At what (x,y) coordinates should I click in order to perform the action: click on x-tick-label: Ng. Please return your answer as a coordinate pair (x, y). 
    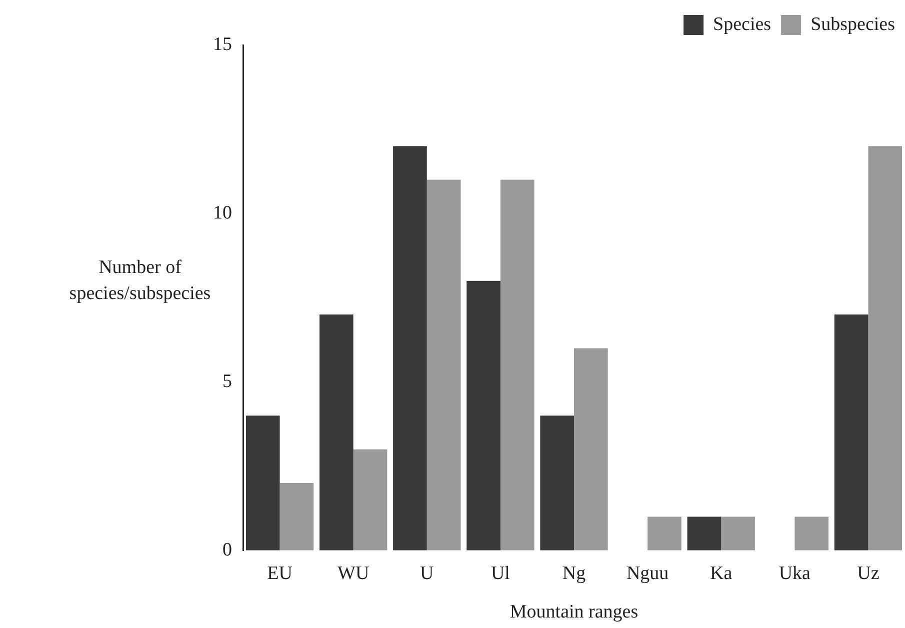
    Looking at the image, I should click on (574, 573).